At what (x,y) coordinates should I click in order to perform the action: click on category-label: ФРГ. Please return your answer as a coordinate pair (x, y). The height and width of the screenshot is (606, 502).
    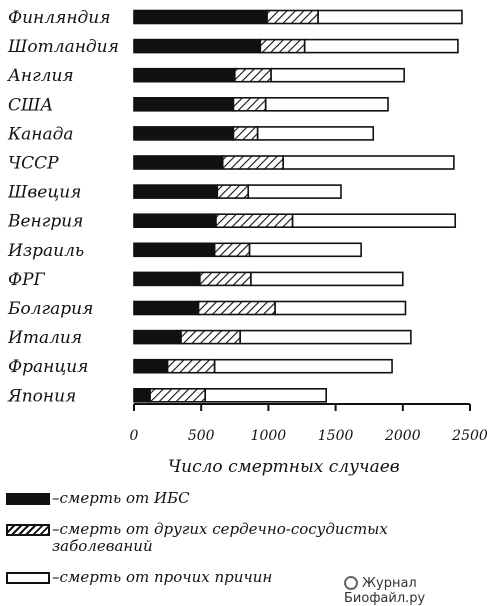
    Looking at the image, I should click on (27, 280).